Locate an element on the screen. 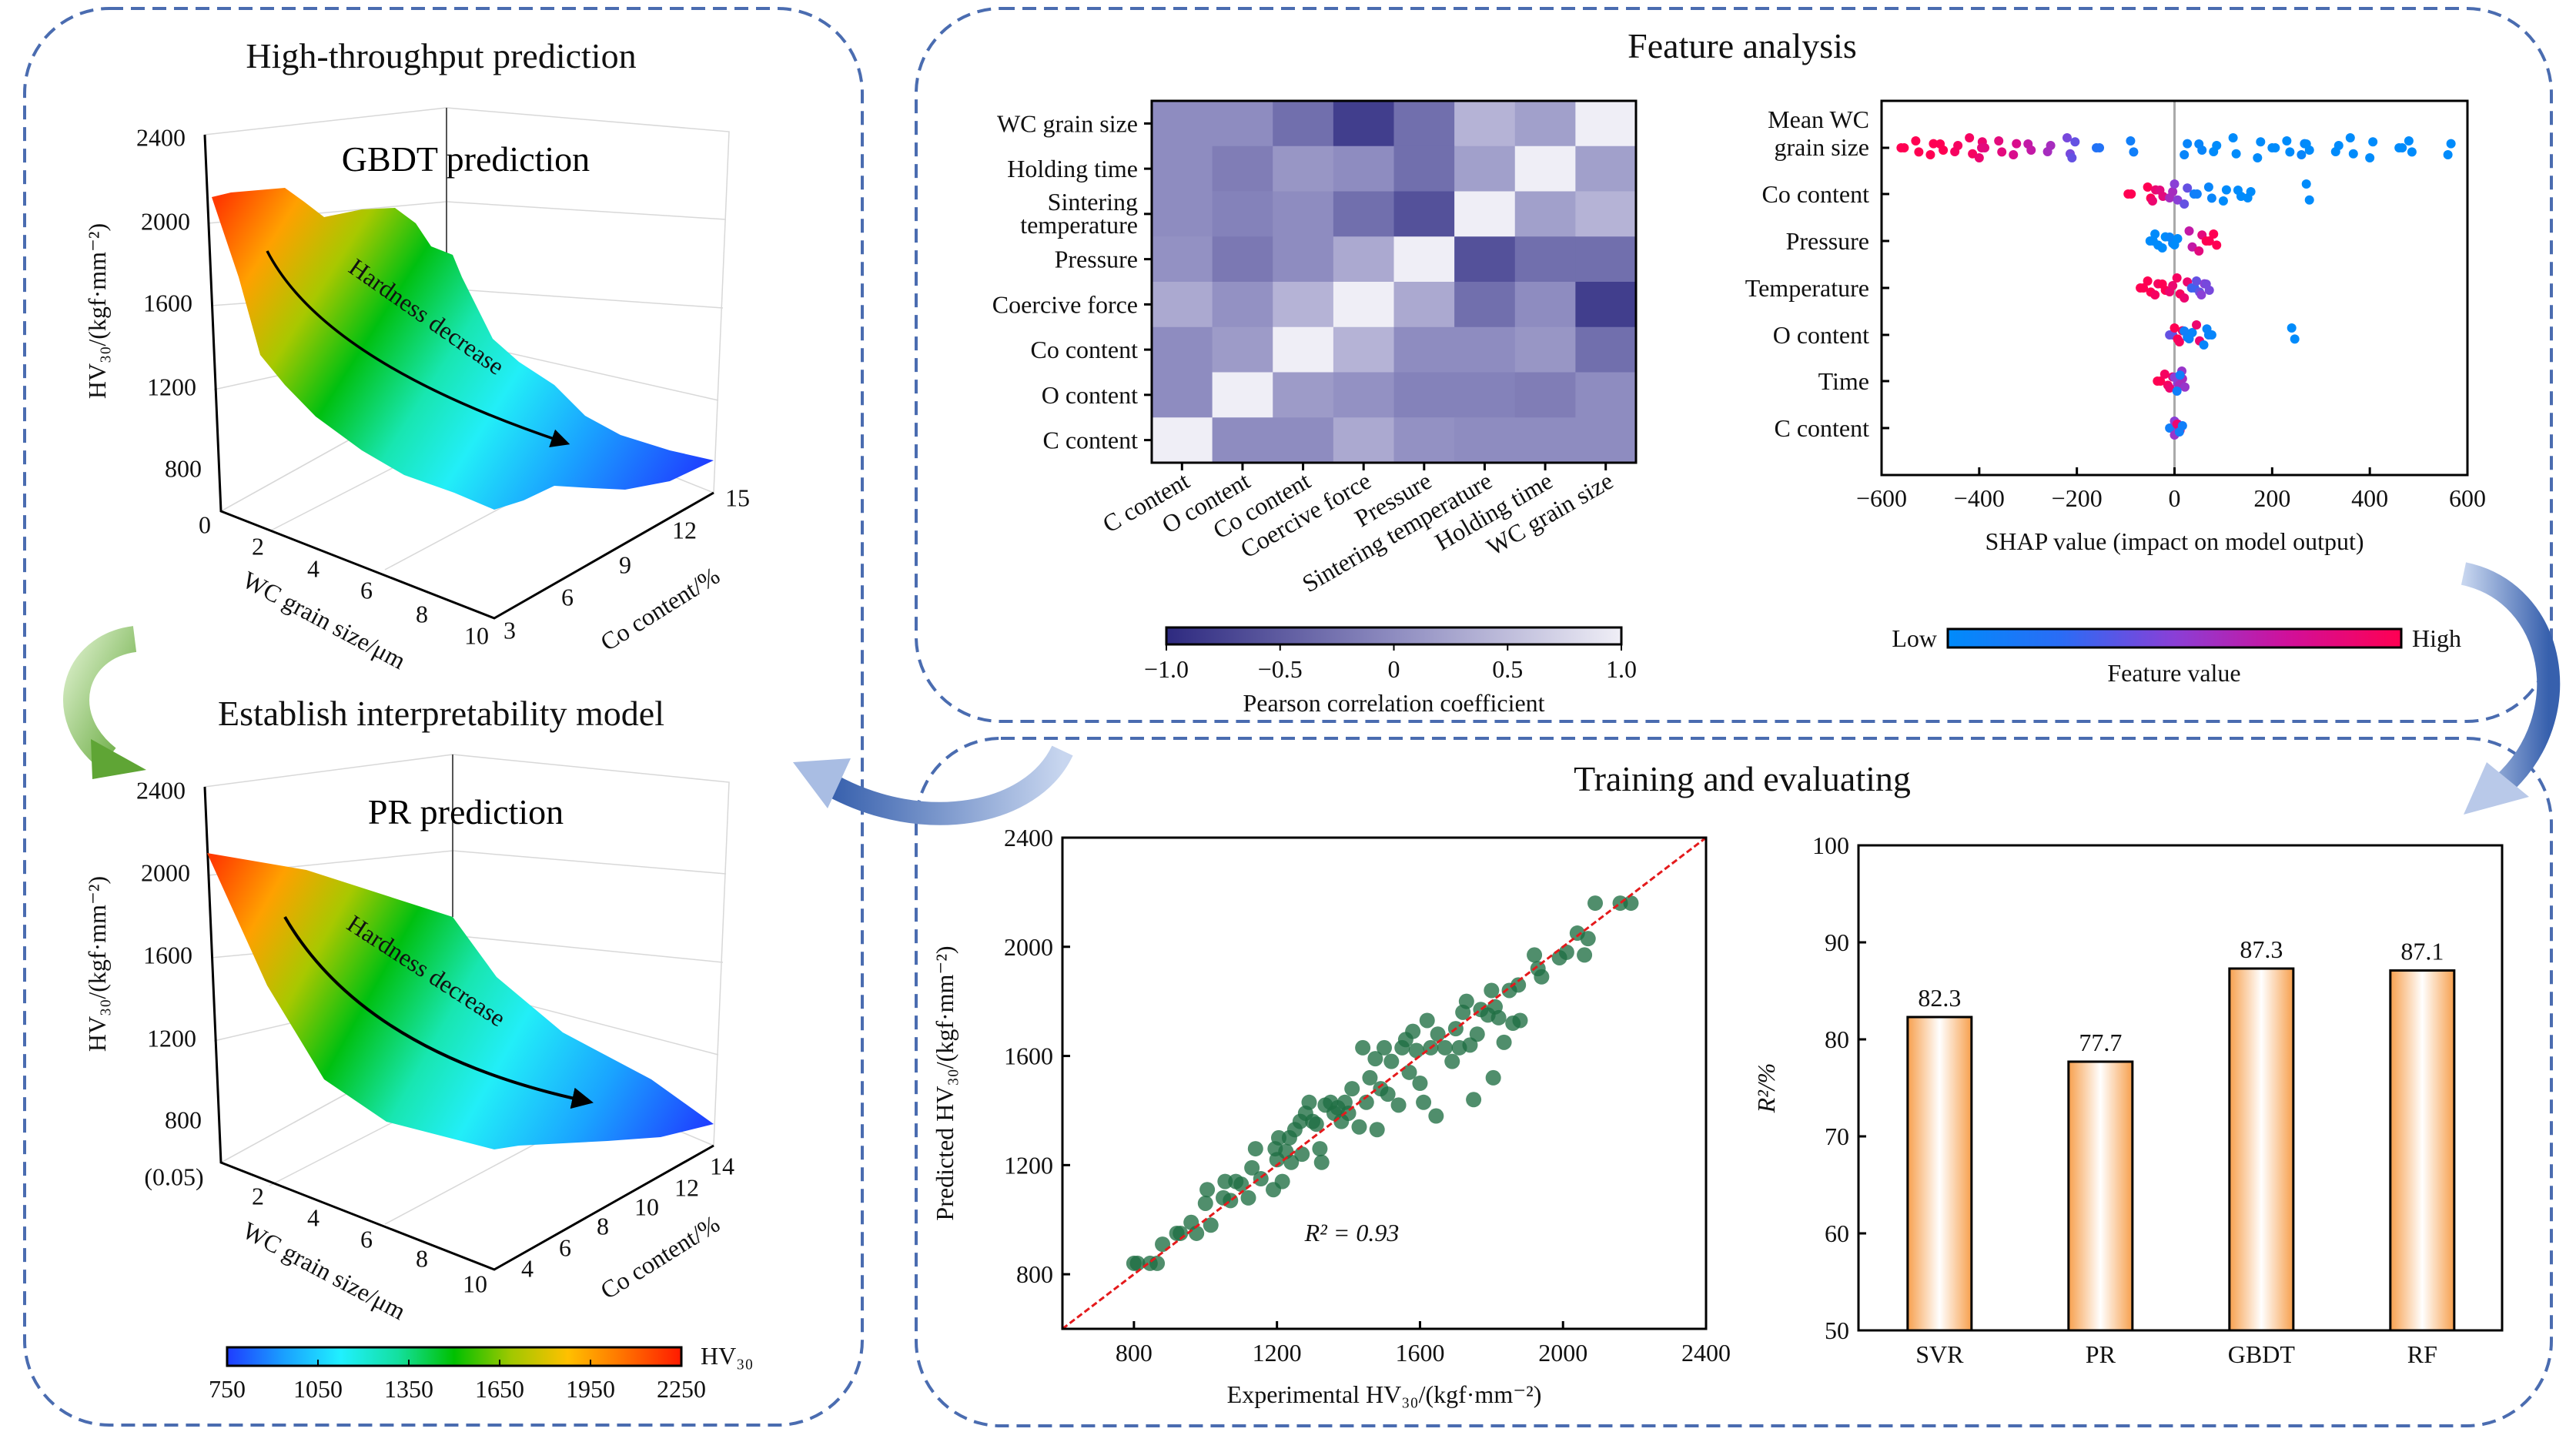 This screenshot has height=1432, width=2576. pr-title: PR prediction is located at coordinates (466, 811).